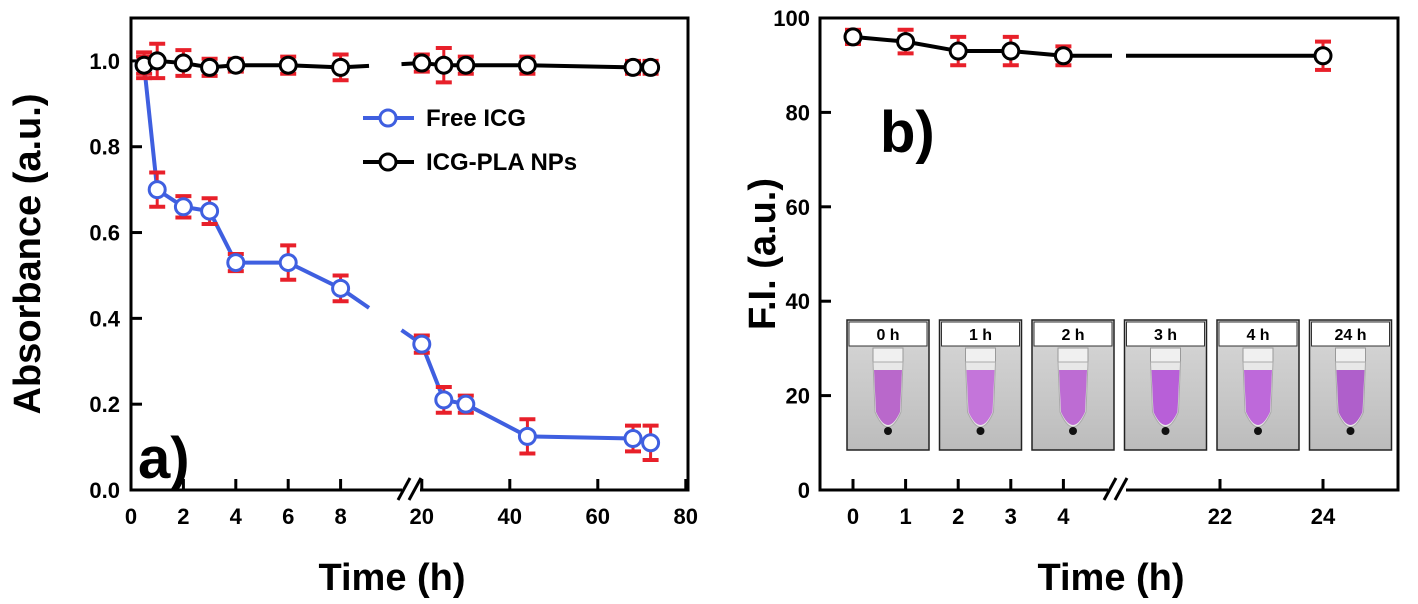  I want to click on x-tick-label: 6, so click(288, 516).